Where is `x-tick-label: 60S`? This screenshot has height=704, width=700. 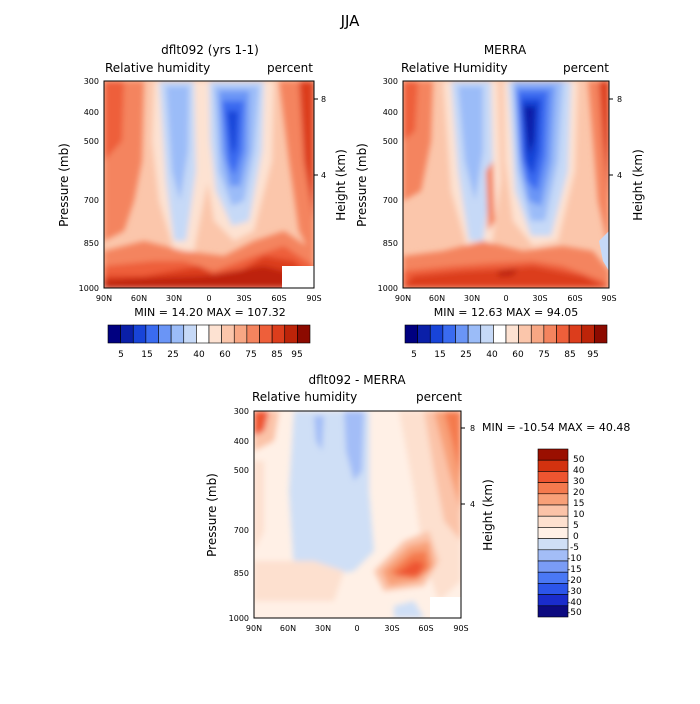
x-tick-label: 60S is located at coordinates (425, 628).